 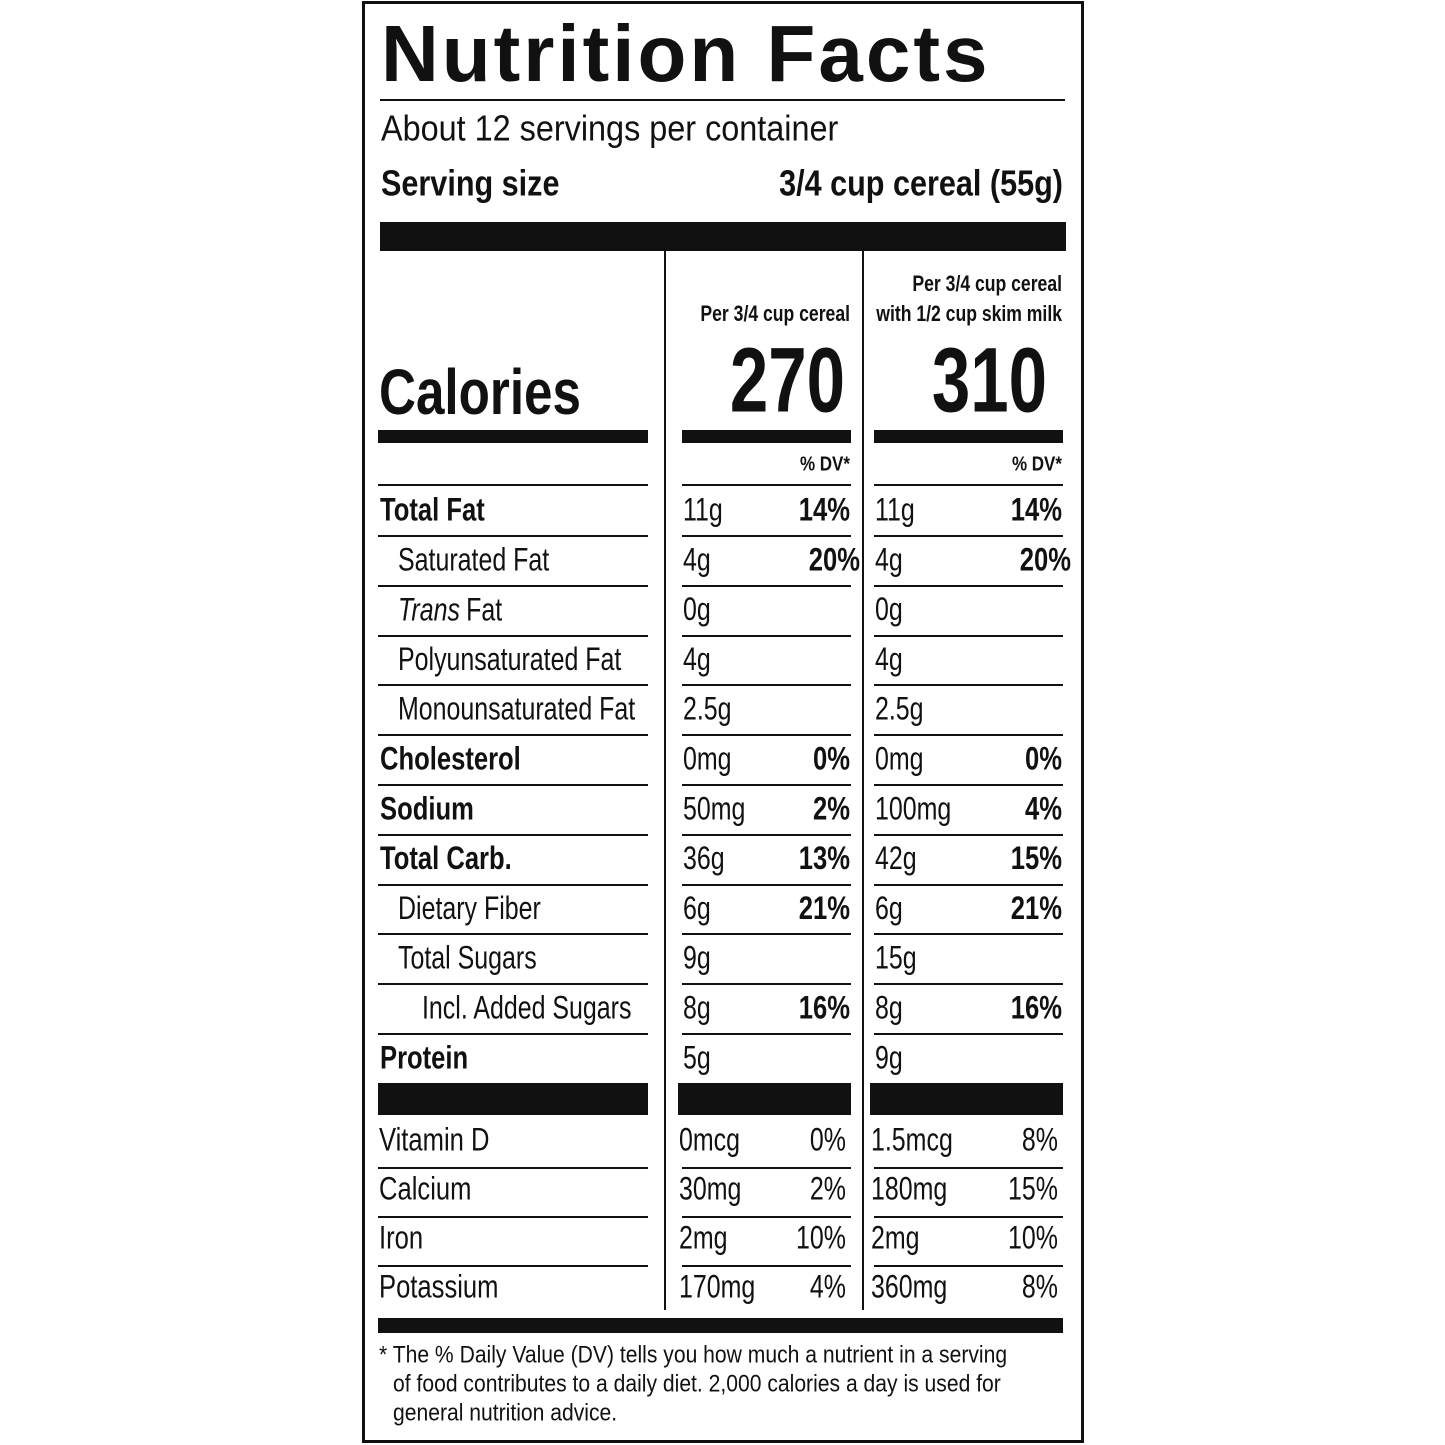 I want to click on vitamin-amount: 170mg, so click(x=717, y=1288).